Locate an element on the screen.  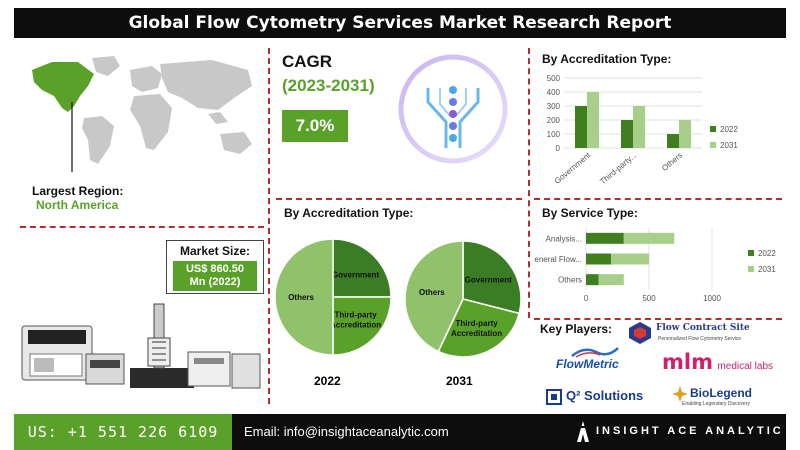
bar-category-label: Others is located at coordinates (672, 162).